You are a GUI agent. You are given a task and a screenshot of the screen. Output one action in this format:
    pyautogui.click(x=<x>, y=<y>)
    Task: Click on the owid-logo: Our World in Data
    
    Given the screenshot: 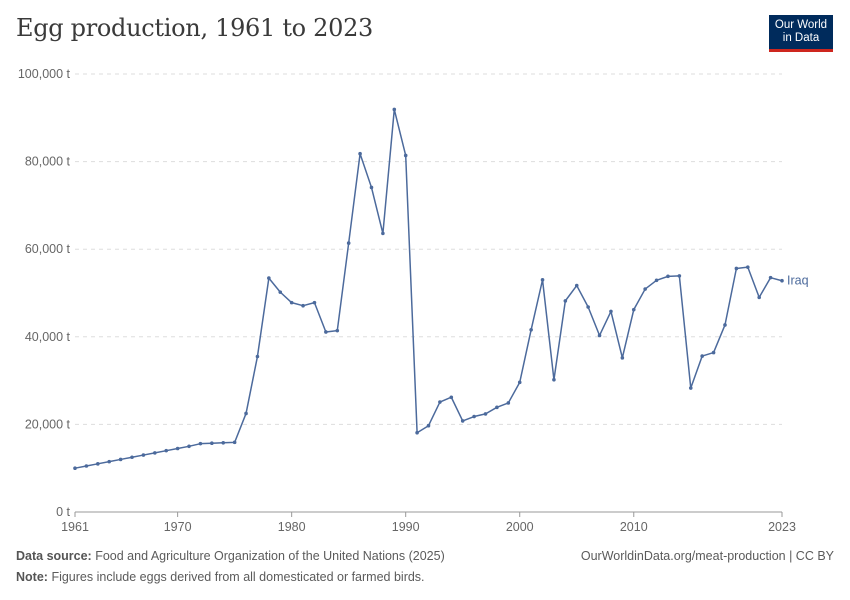 What is the action you would take?
    pyautogui.click(x=801, y=33)
    